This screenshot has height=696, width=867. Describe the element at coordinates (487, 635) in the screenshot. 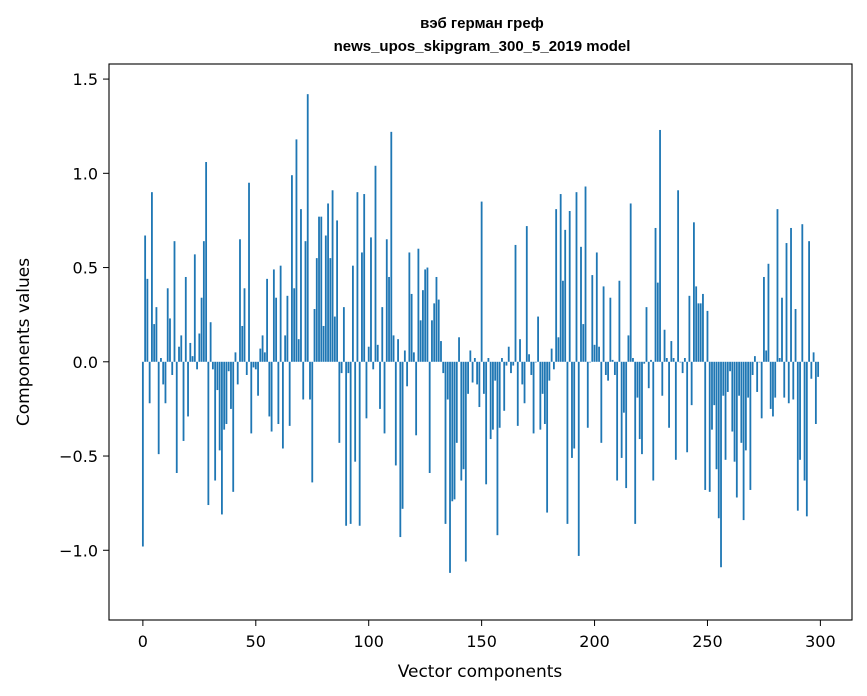

I see `x-axis-ticks: 0 50 100 150 200 250 300` at that location.